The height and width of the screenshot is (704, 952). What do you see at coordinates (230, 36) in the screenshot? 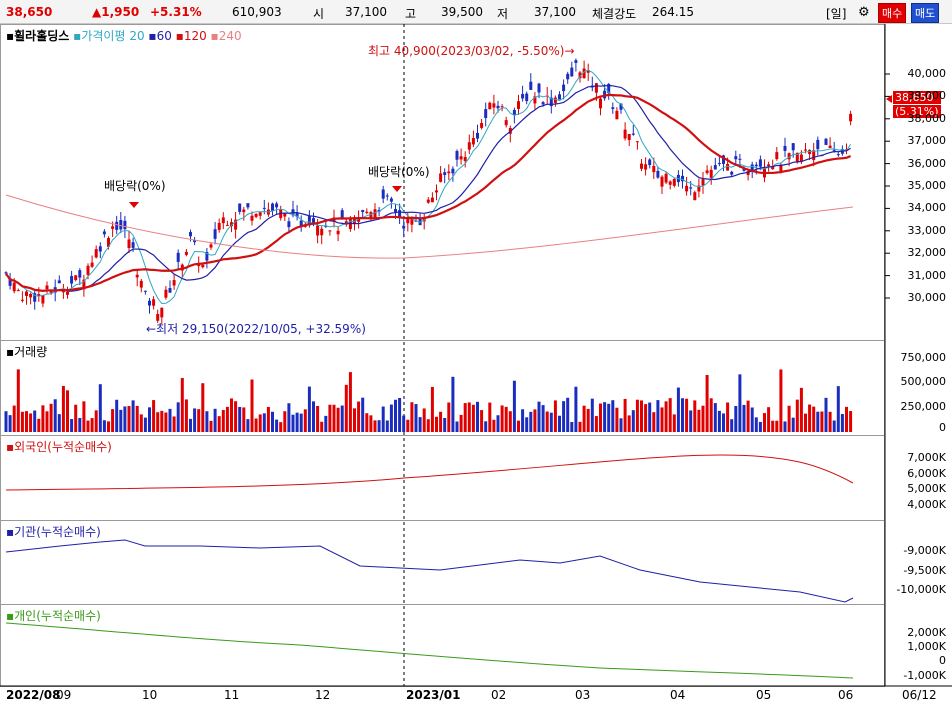
I see `ma-240-label: 240` at bounding box center [230, 36].